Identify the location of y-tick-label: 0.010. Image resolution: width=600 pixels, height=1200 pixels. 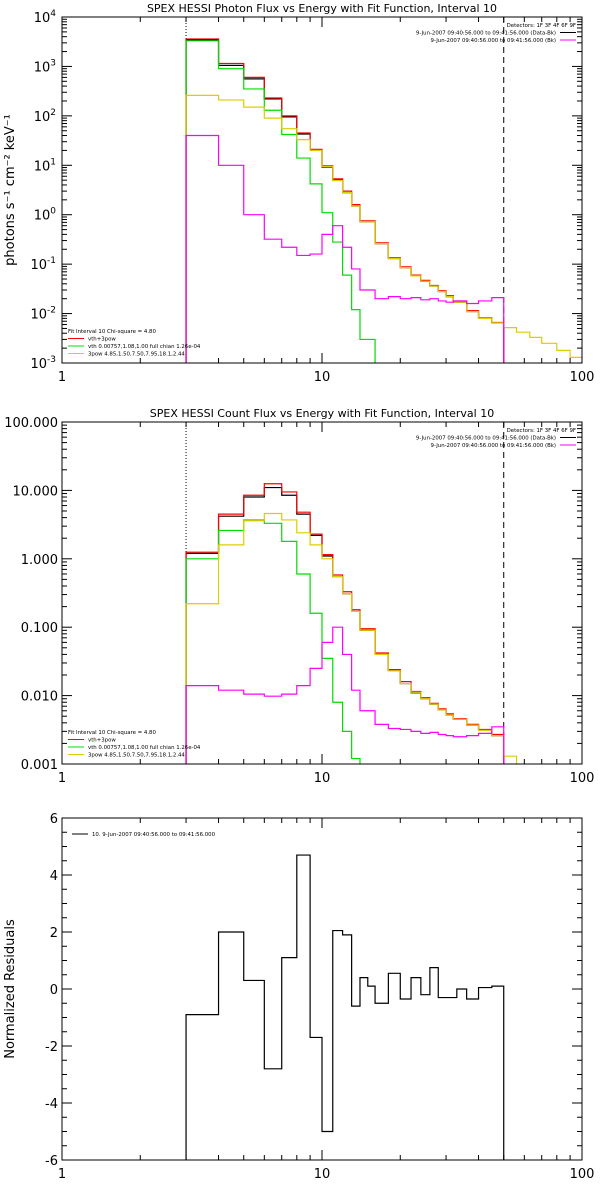
(39, 697).